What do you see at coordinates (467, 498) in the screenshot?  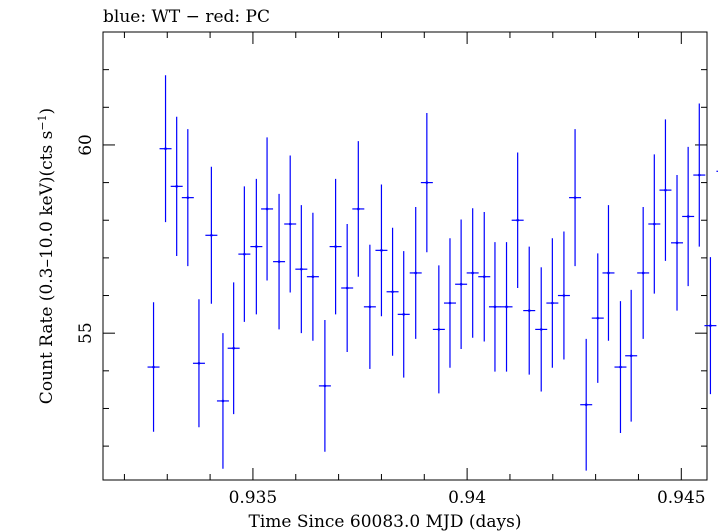 I see `x-tick-label: 0.94` at bounding box center [467, 498].